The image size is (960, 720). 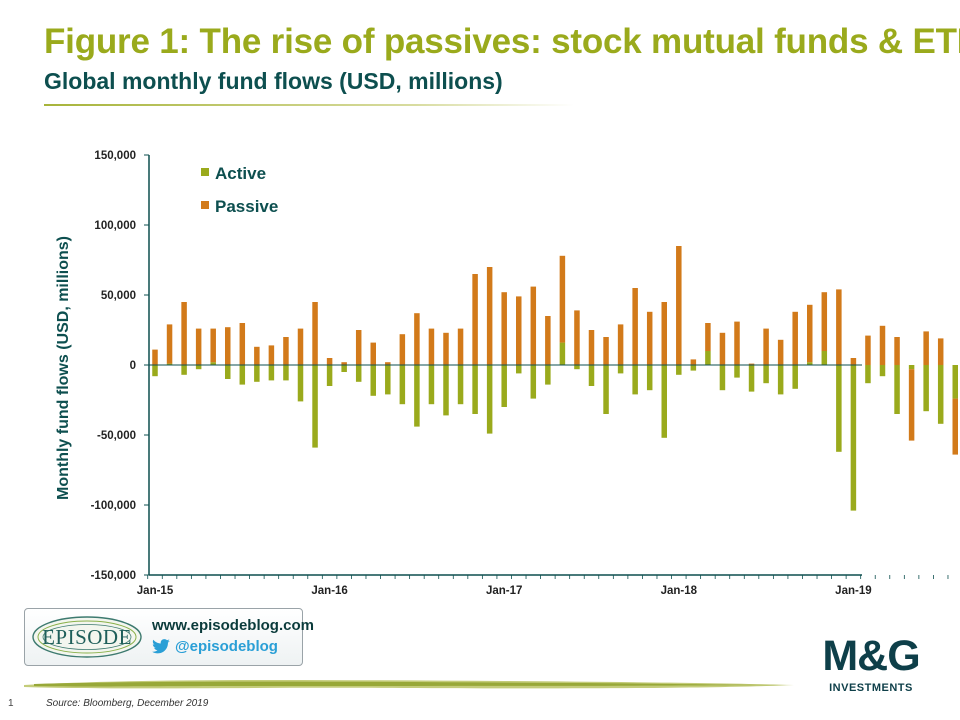 What do you see at coordinates (409, 684) in the screenshot?
I see `decorative-brush-stroke` at bounding box center [409, 684].